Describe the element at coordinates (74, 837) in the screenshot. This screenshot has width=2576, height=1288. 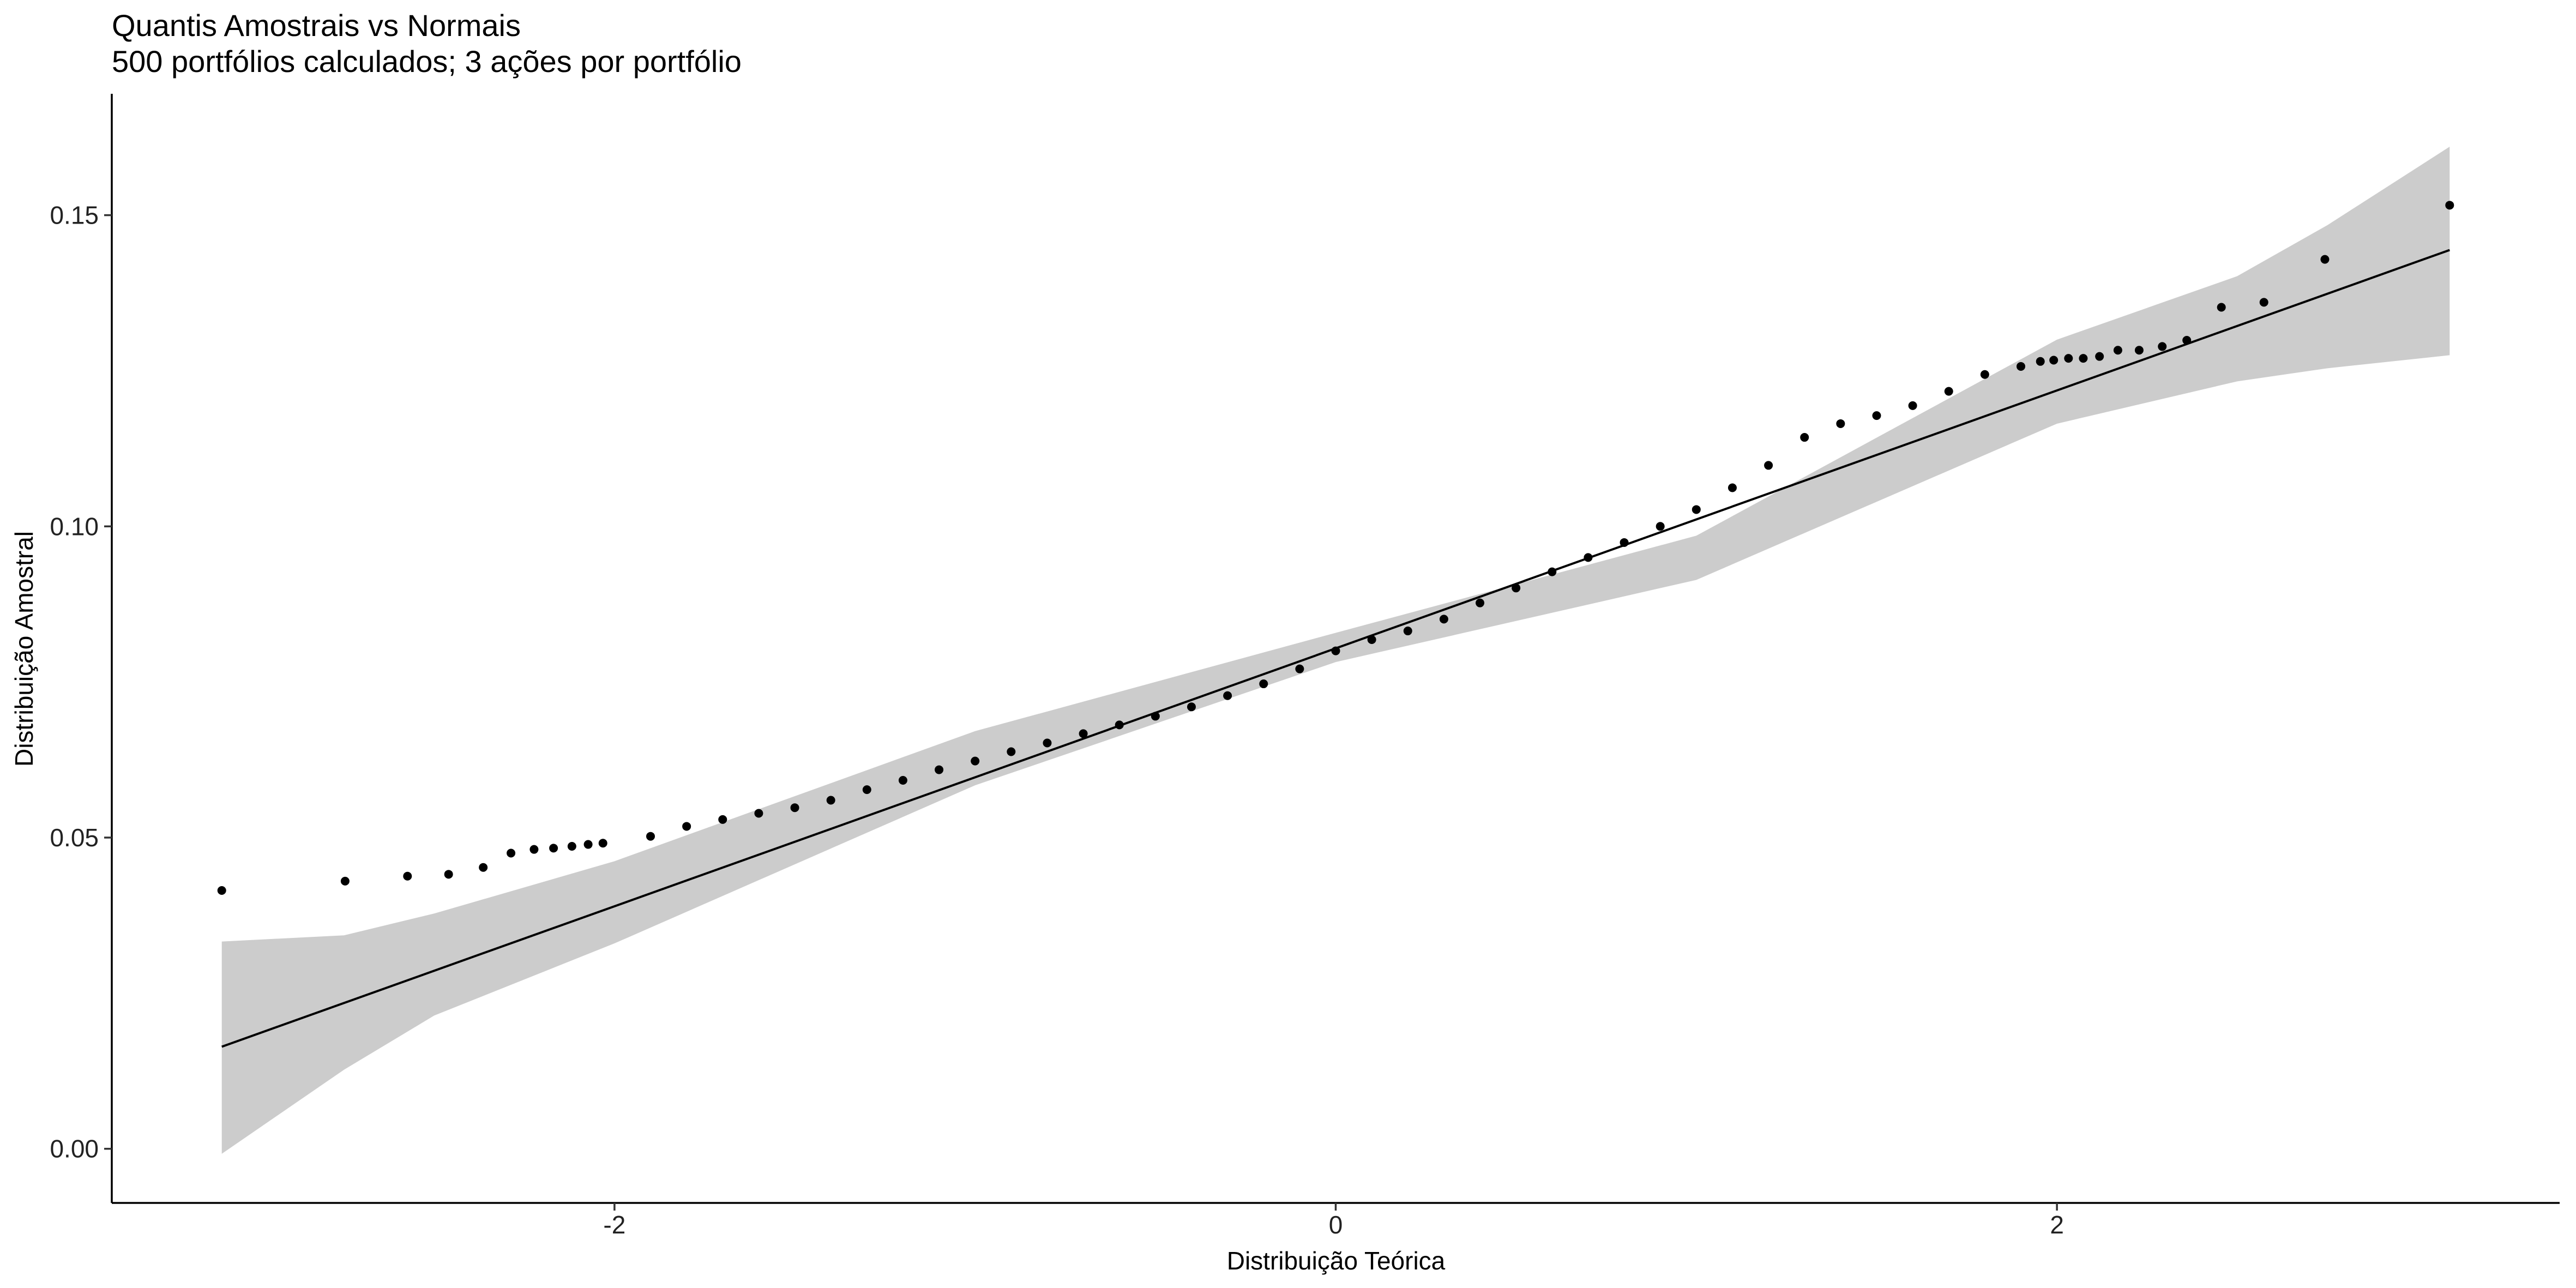
I see `y-tick-label: 0.05` at that location.